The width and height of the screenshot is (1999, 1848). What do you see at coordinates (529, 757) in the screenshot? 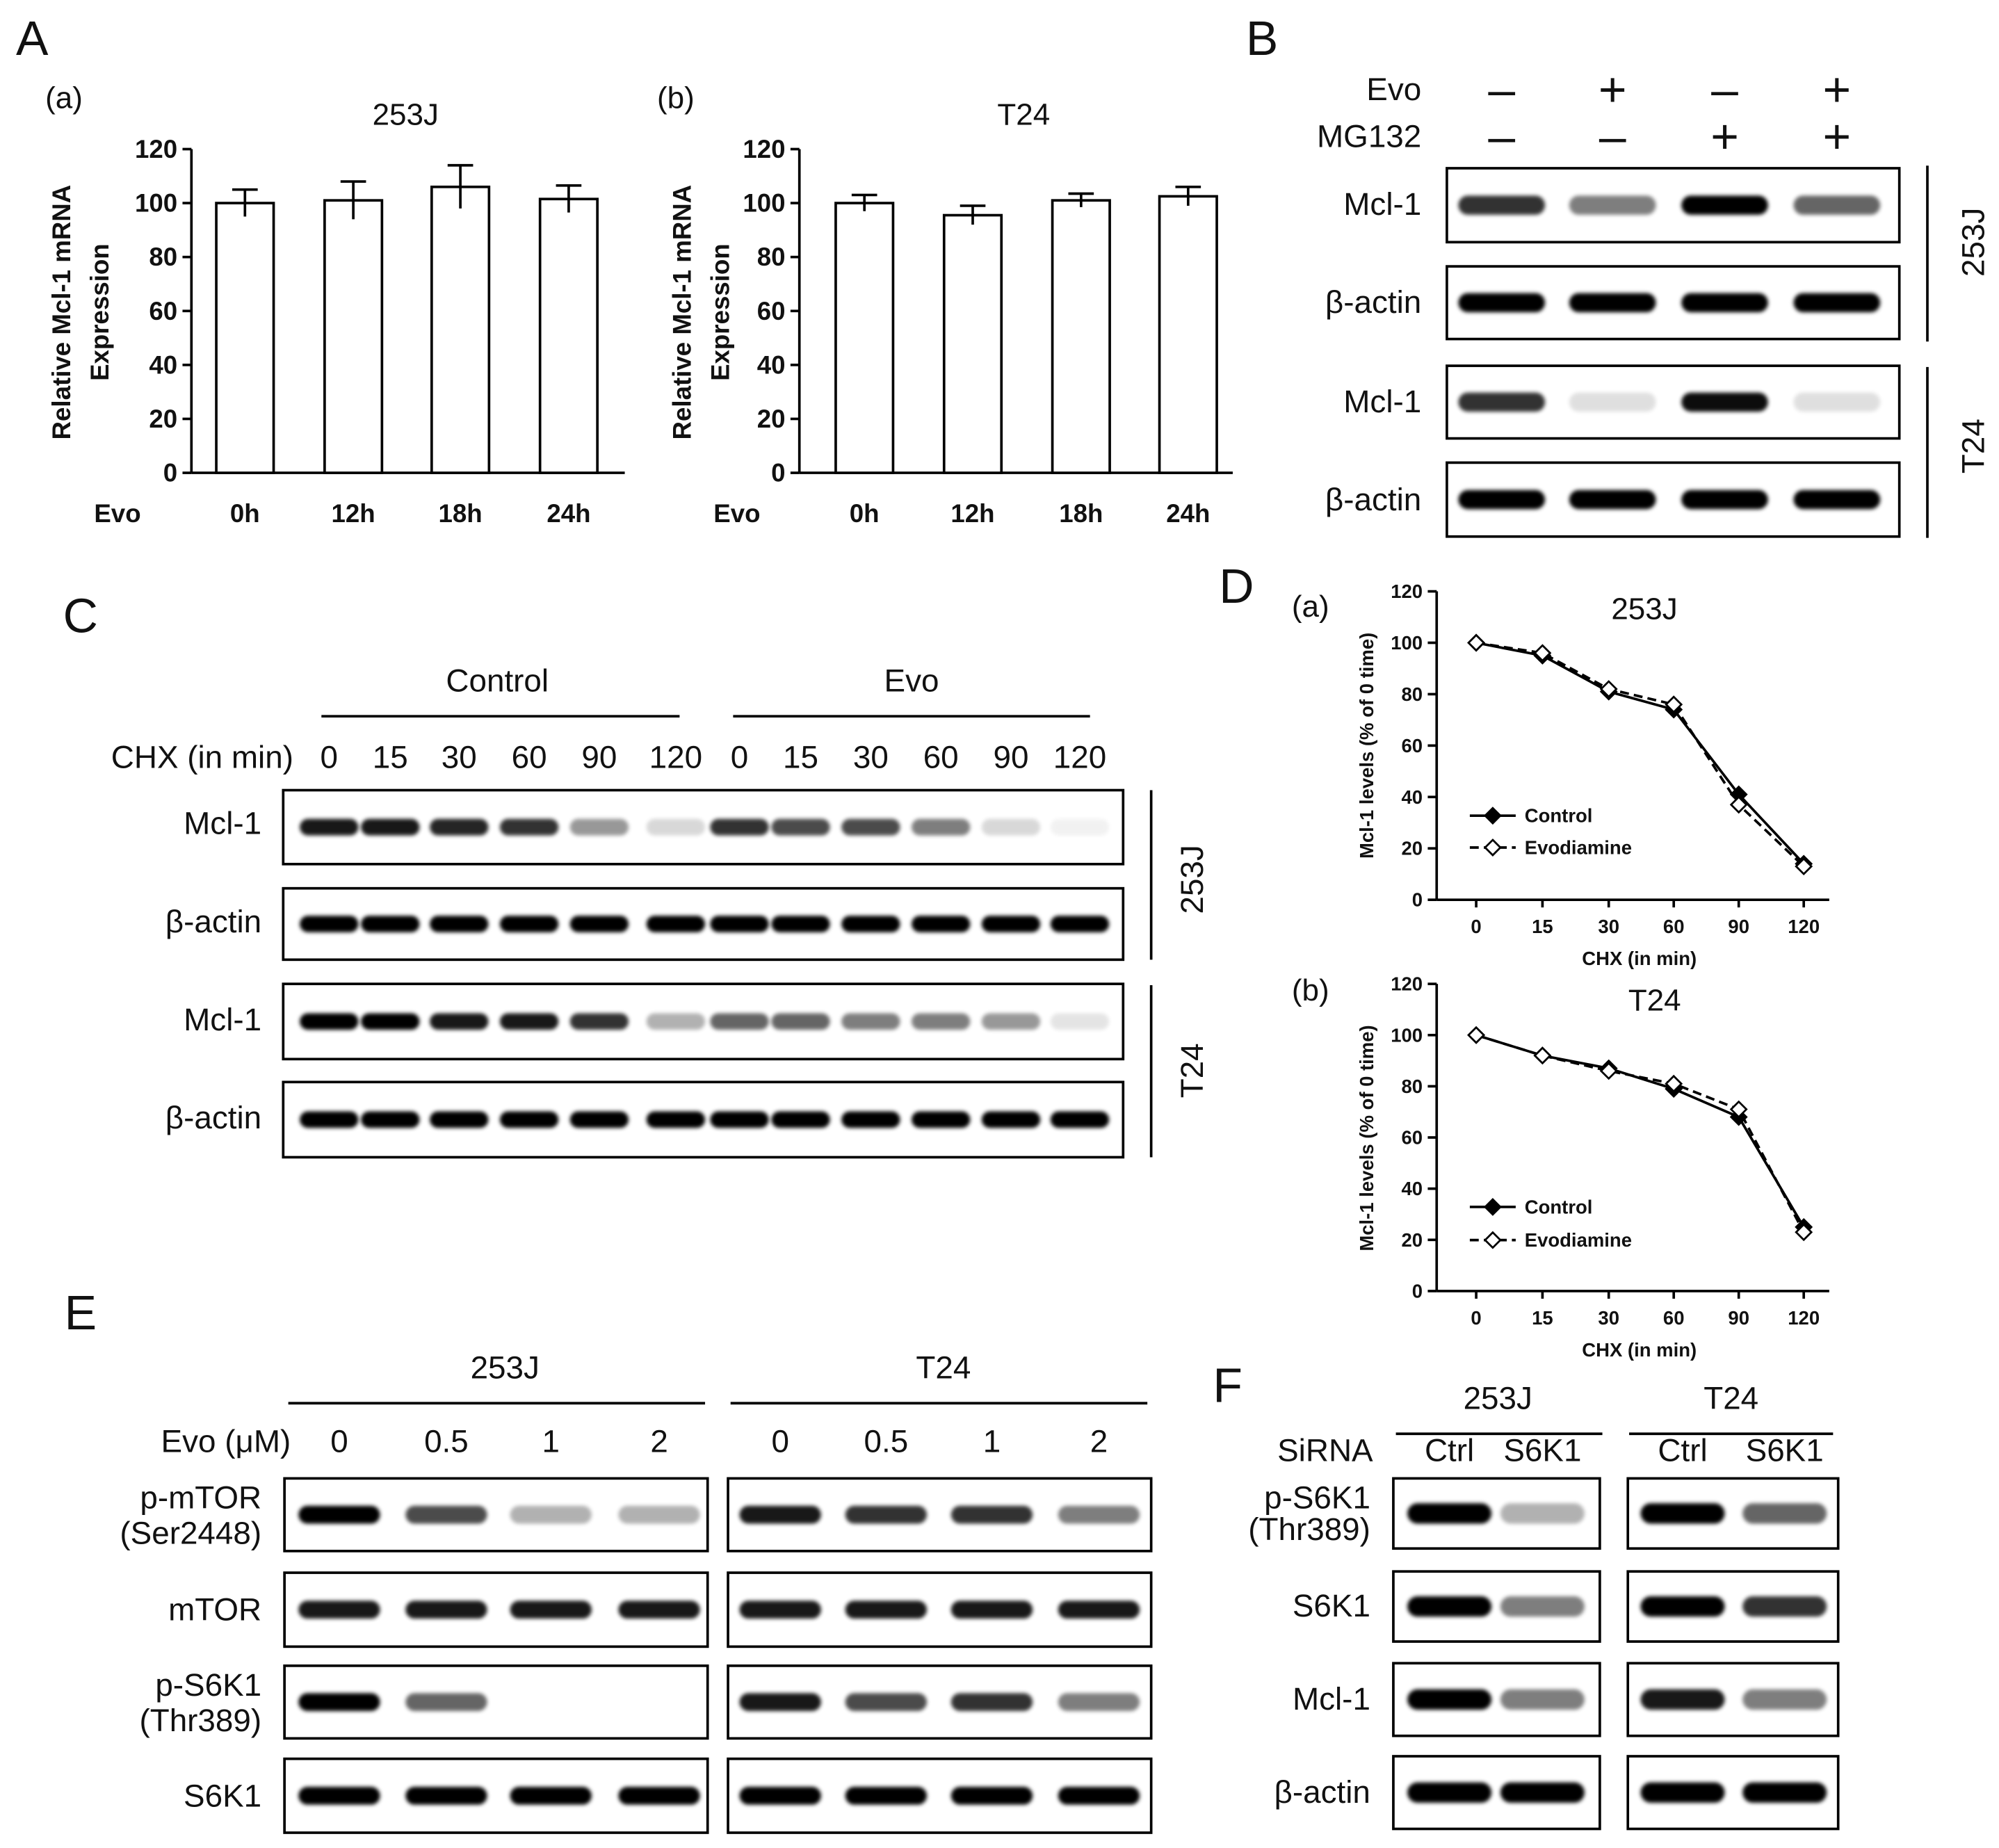
I see `lane-label: 60` at bounding box center [529, 757].